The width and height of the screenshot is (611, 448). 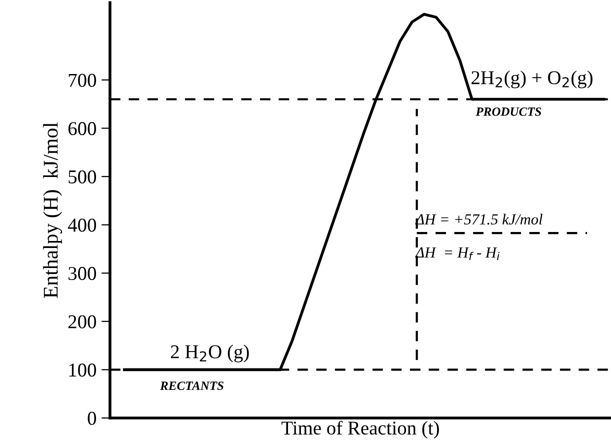 I want to click on y-tick-label: 400, so click(x=82, y=225).